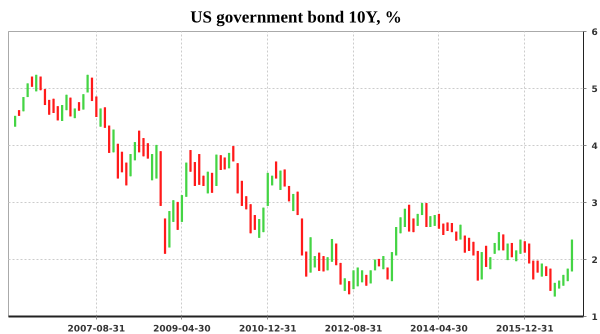  Describe the element at coordinates (182, 329) in the screenshot. I see `x-tick-label: 2009-04-30` at that location.